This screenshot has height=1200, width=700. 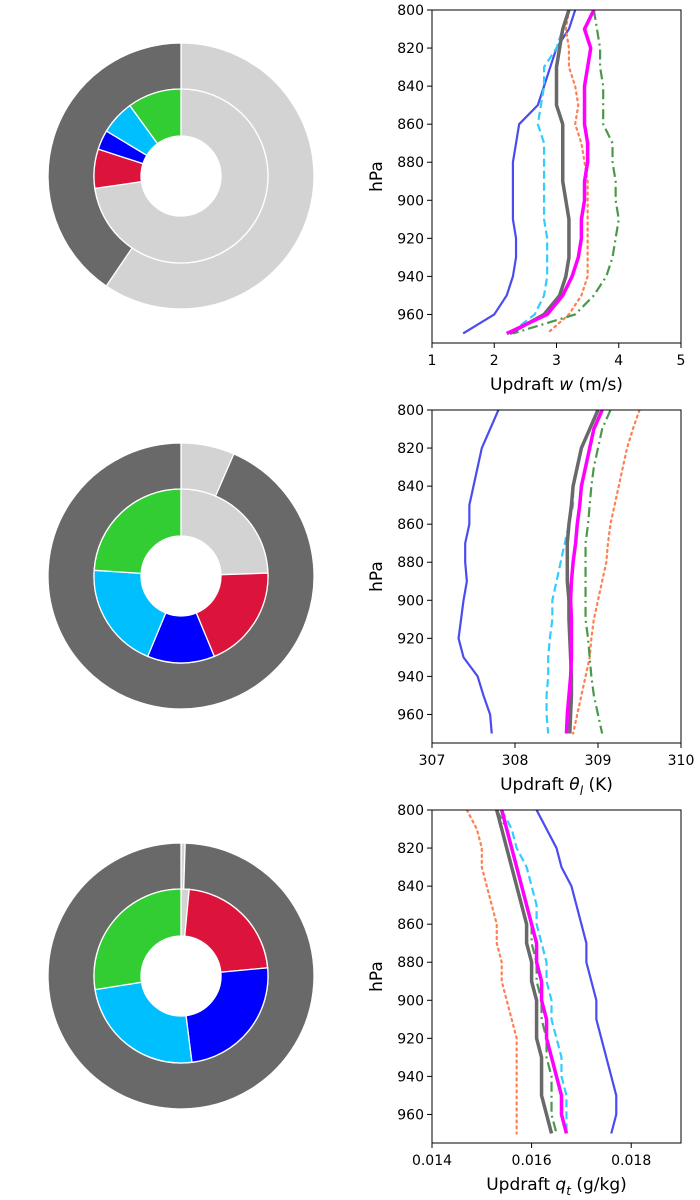 What do you see at coordinates (410, 49) in the screenshot?
I see `profile-1-ytick-label: 820` at bounding box center [410, 49].